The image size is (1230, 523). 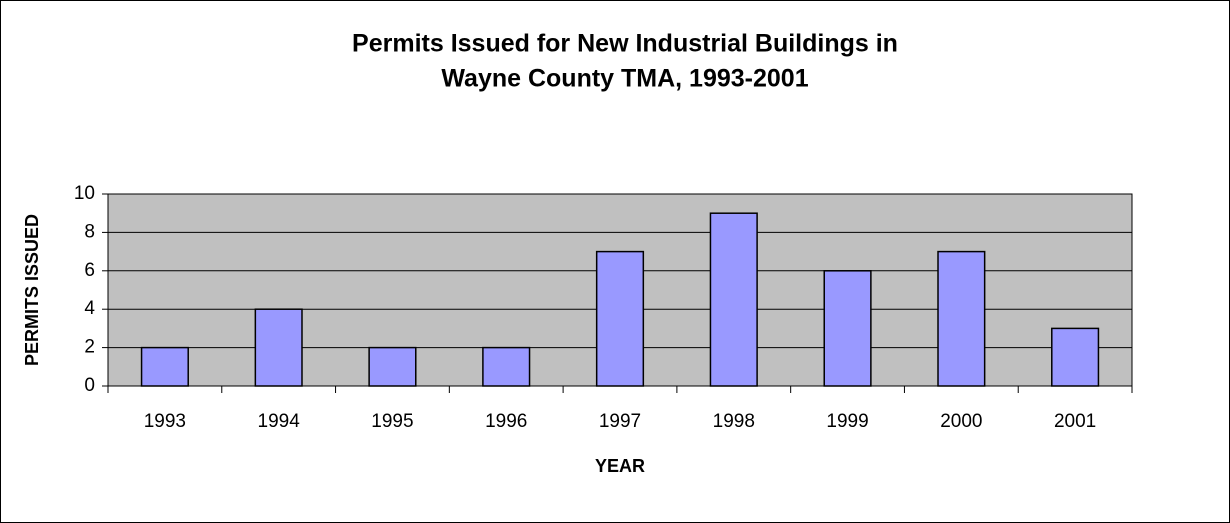 I want to click on chart-title: Wayne County TMA, 1993-2001, so click(x=624, y=79).